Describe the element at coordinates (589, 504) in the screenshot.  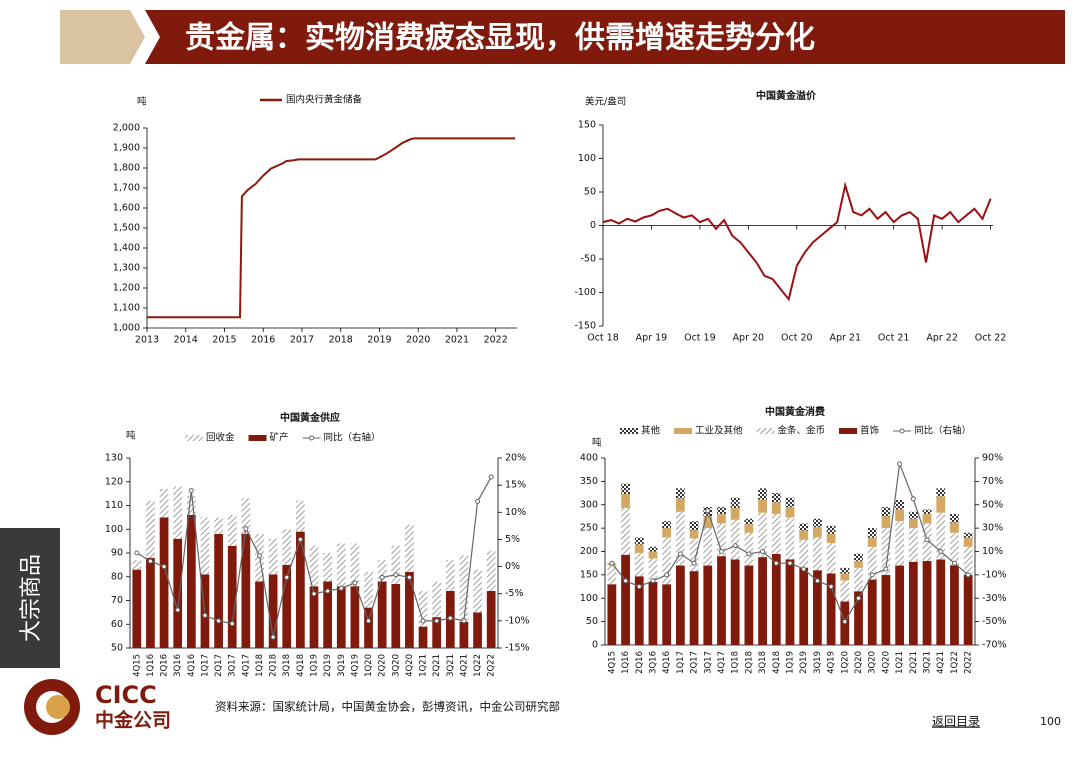
I see `y-tick-label: 300` at that location.